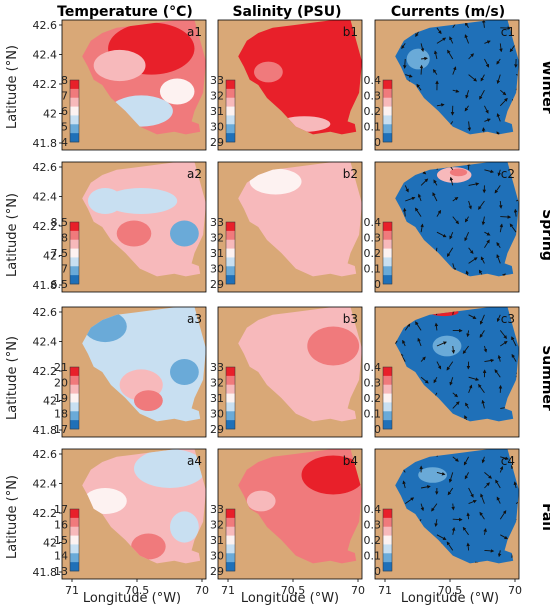  Describe the element at coordinates (60, 222) in the screenshot. I see `colorbar-tick-label: 8.5` at that location.